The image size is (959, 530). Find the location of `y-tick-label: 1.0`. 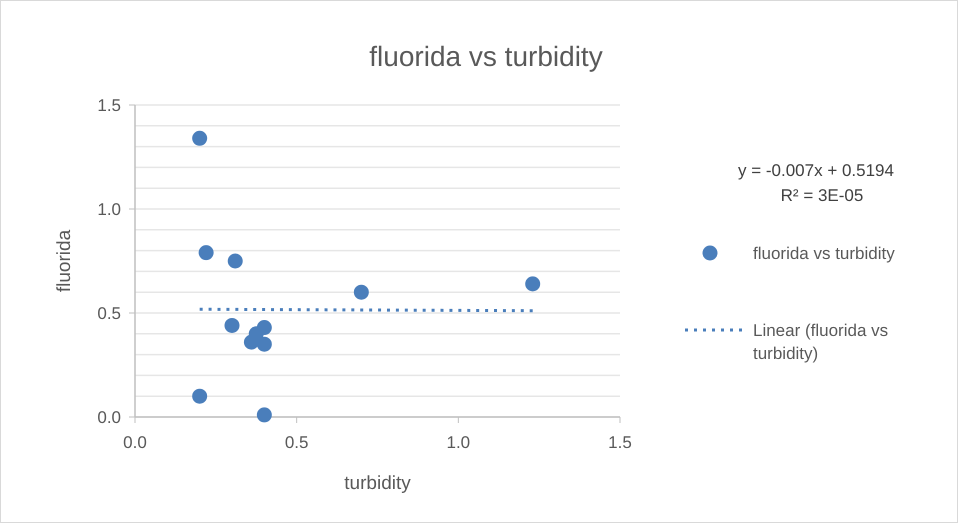

y-tick-label: 1.0 is located at coordinates (109, 209).